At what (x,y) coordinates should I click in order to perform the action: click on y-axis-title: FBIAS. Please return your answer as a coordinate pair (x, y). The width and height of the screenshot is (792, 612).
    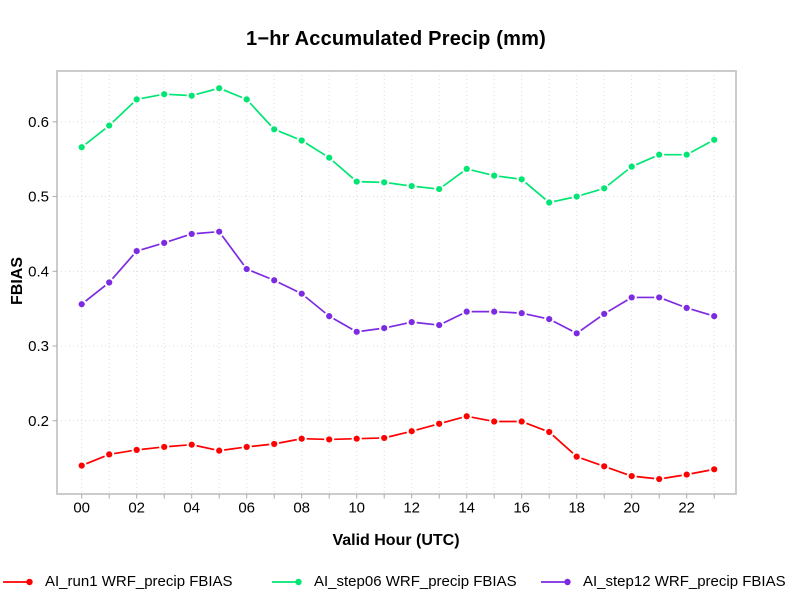
    Looking at the image, I should click on (17, 281).